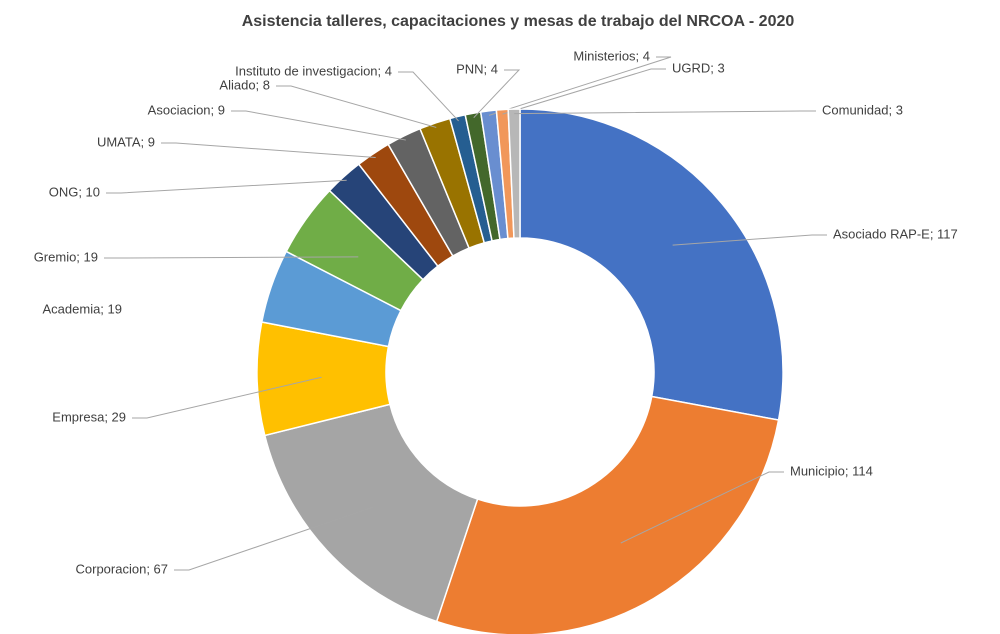 The image size is (1000, 634). What do you see at coordinates (611, 55) in the screenshot?
I see `data-label: Ministerios; 4` at bounding box center [611, 55].